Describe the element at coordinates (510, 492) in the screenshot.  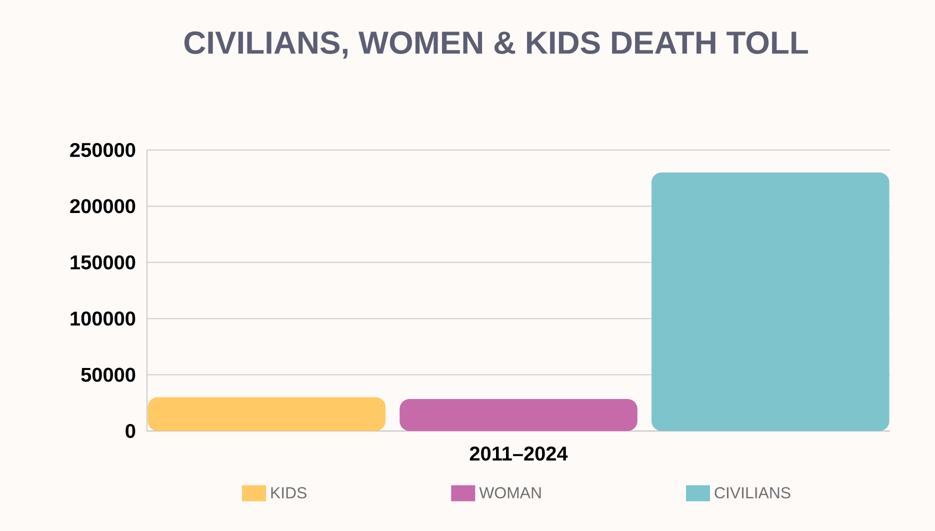
I see `legend-label: WOMAN` at that location.